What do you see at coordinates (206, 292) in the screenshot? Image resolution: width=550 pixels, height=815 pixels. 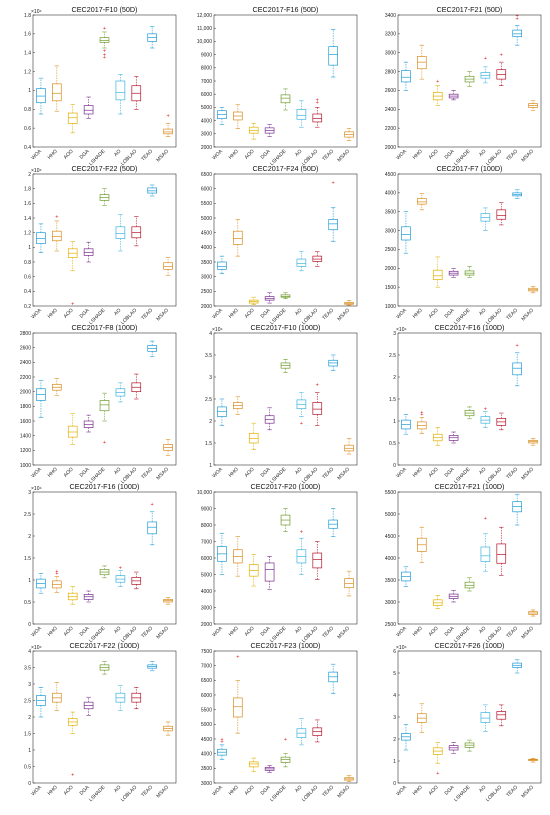 I see `y-tick-label: 2500` at bounding box center [206, 292].